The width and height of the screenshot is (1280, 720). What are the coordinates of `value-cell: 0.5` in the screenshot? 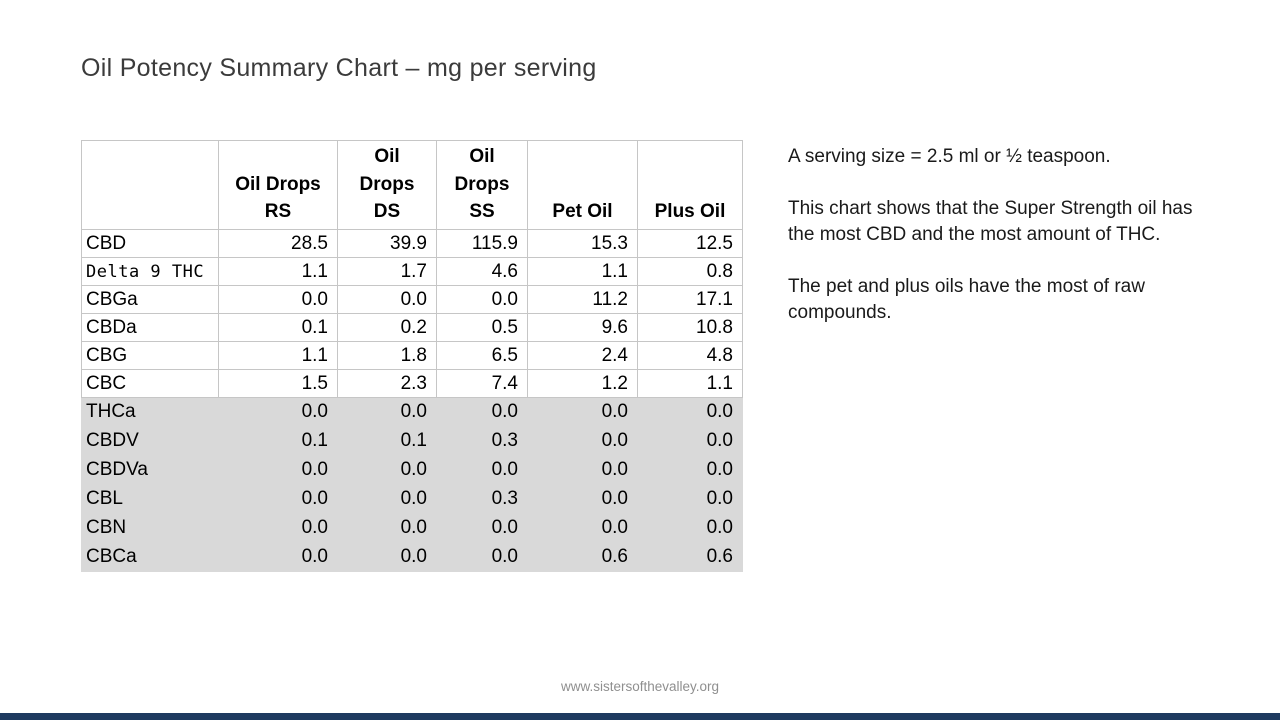 It's located at (482, 327).